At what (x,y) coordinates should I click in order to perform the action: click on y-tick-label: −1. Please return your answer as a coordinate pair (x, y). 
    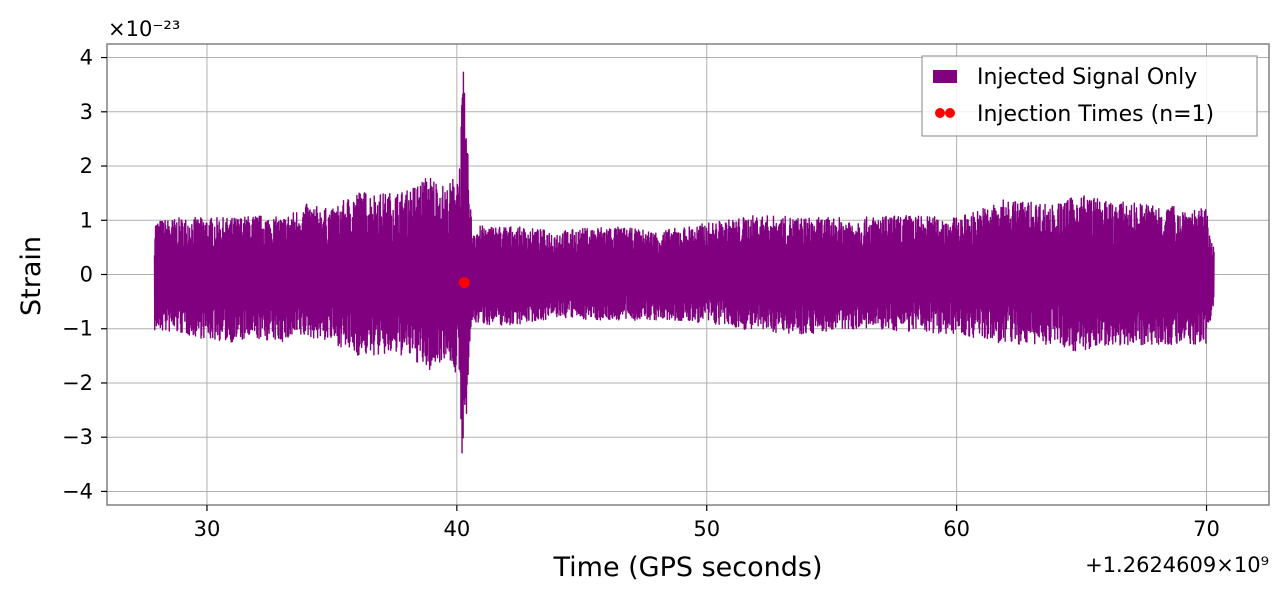
    Looking at the image, I should click on (77, 329).